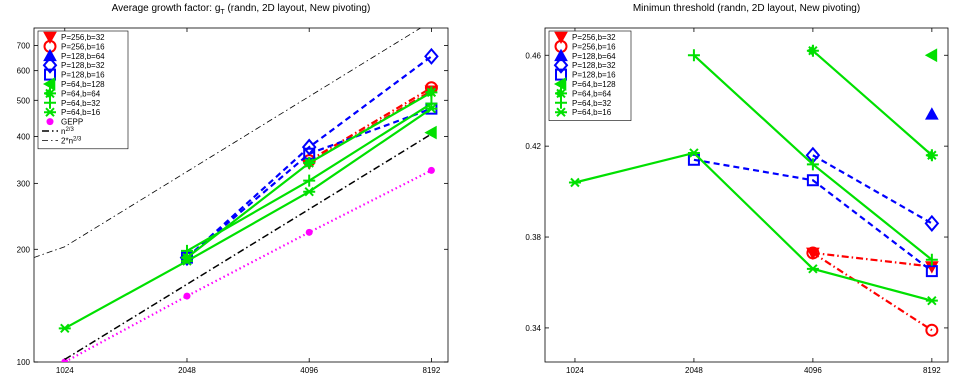 The width and height of the screenshot is (954, 378). What do you see at coordinates (533, 237) in the screenshot?
I see `y-tick-label: 0.38` at bounding box center [533, 237].